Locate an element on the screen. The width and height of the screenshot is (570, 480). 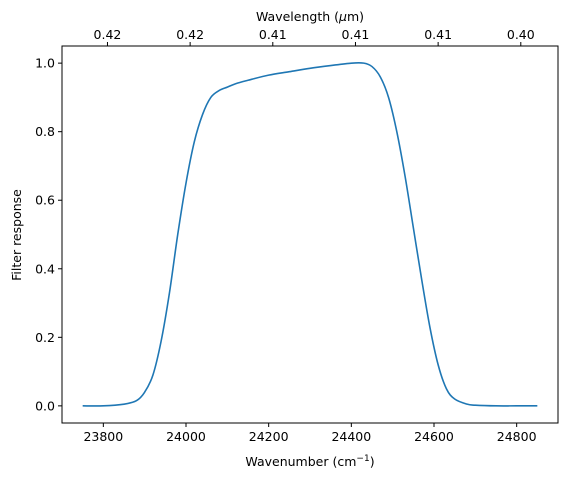
x-tick-label: 24600 is located at coordinates (434, 436).